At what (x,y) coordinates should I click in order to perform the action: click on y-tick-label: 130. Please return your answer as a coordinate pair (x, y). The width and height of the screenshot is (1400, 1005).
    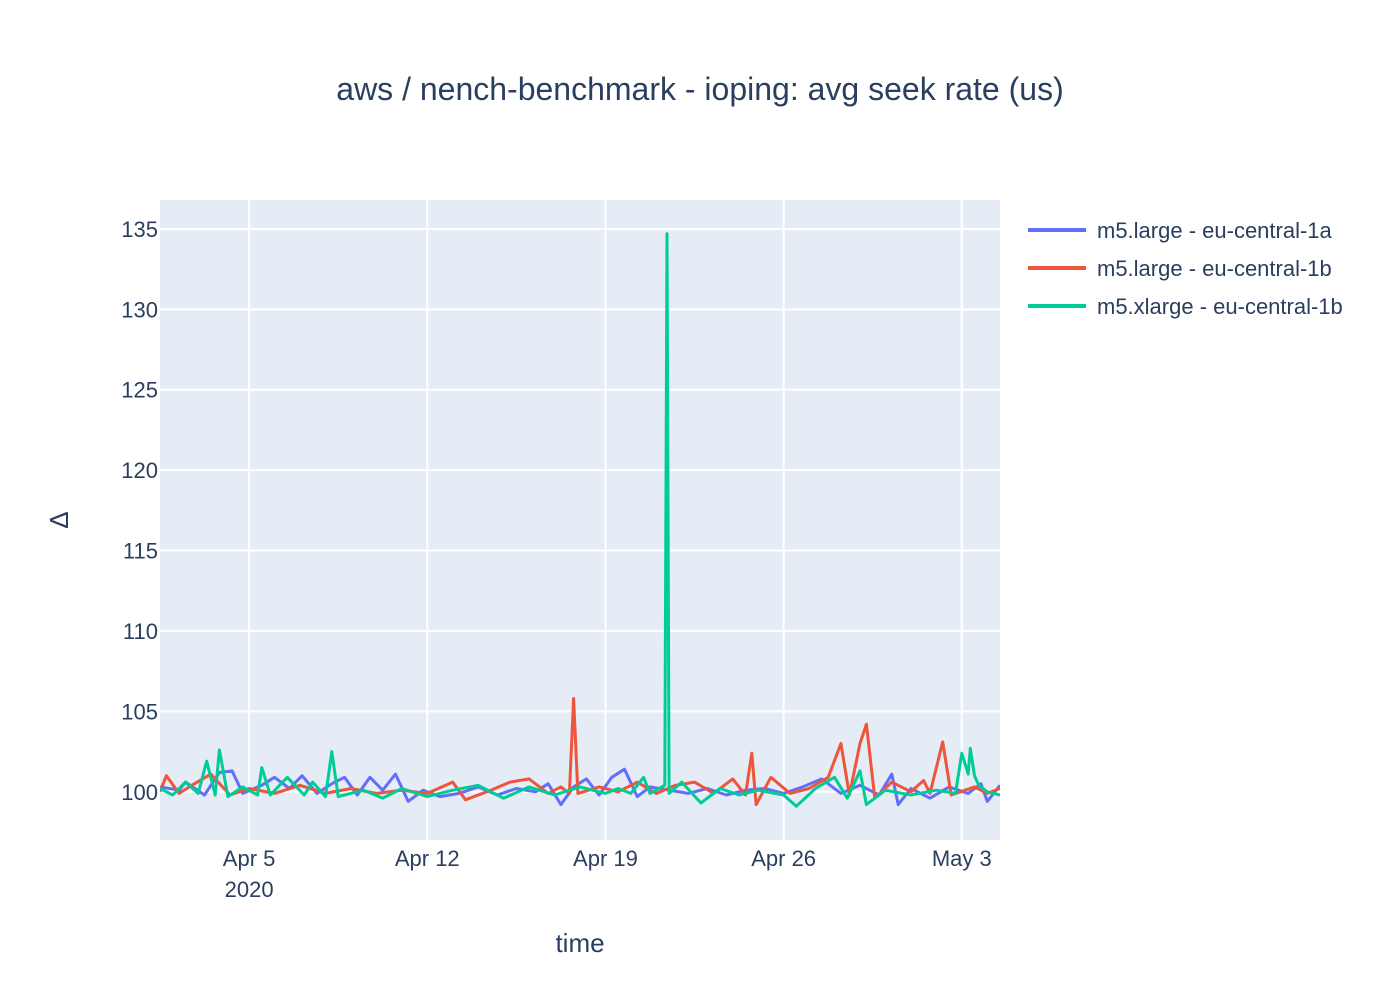
    Looking at the image, I should click on (139, 309).